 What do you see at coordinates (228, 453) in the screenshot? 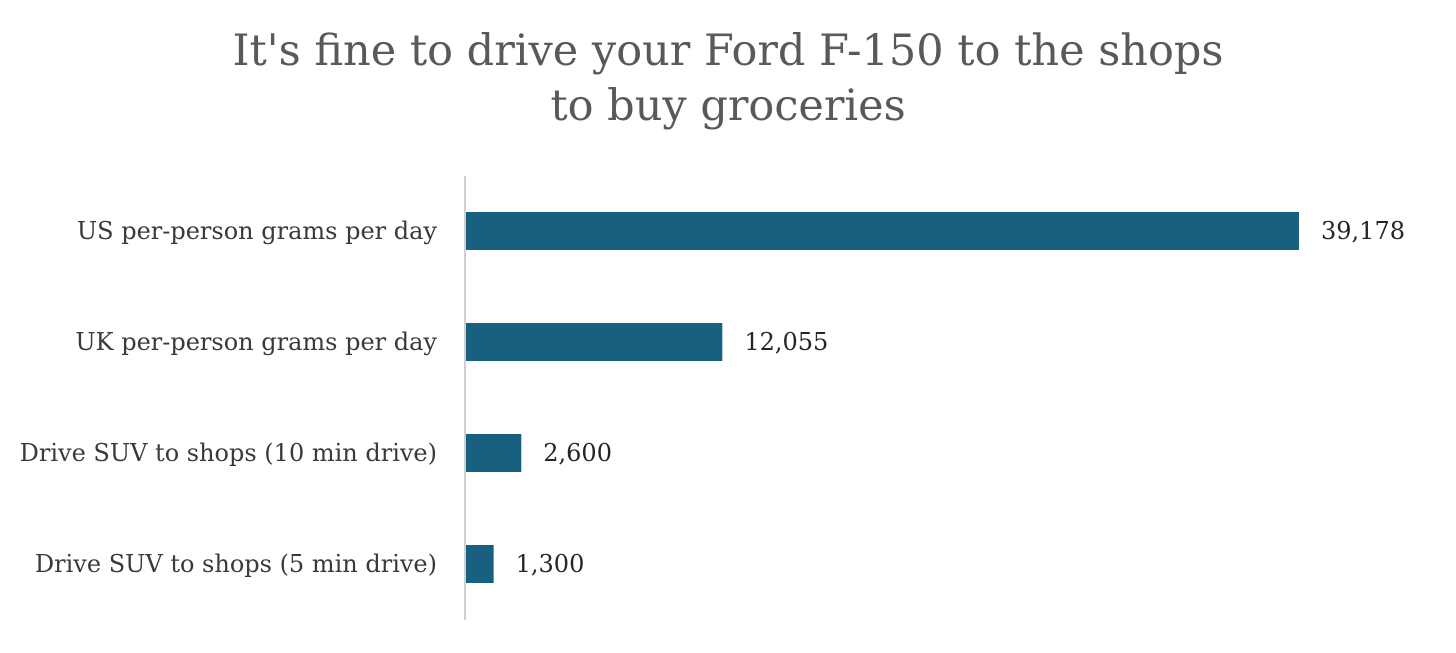
I see `category-label-2: Drive SUV to shops (10 min drive)` at bounding box center [228, 453].